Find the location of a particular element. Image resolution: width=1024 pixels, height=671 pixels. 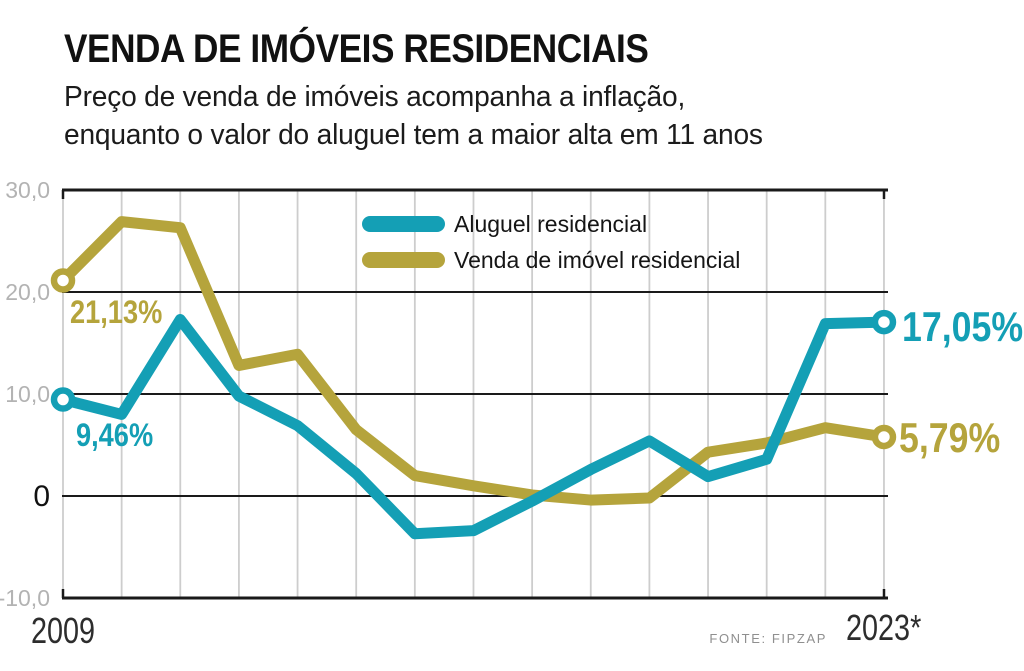

legend-swatch-aluguel is located at coordinates (403, 224).